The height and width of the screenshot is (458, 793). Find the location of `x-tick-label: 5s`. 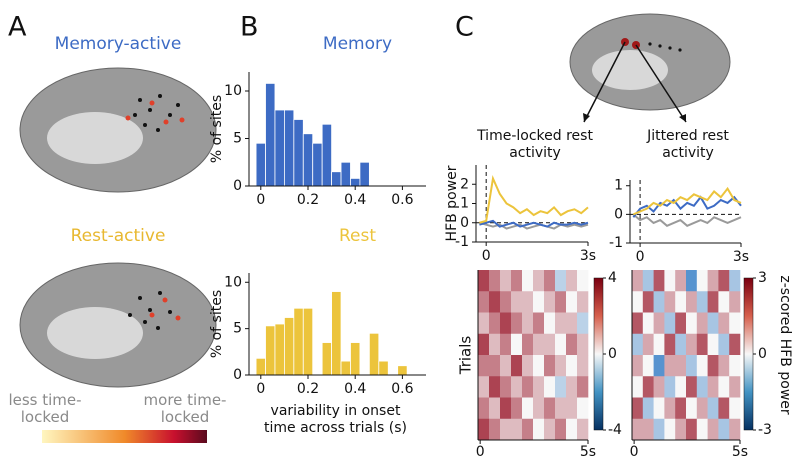

x-tick-label: 5s is located at coordinates (740, 451).